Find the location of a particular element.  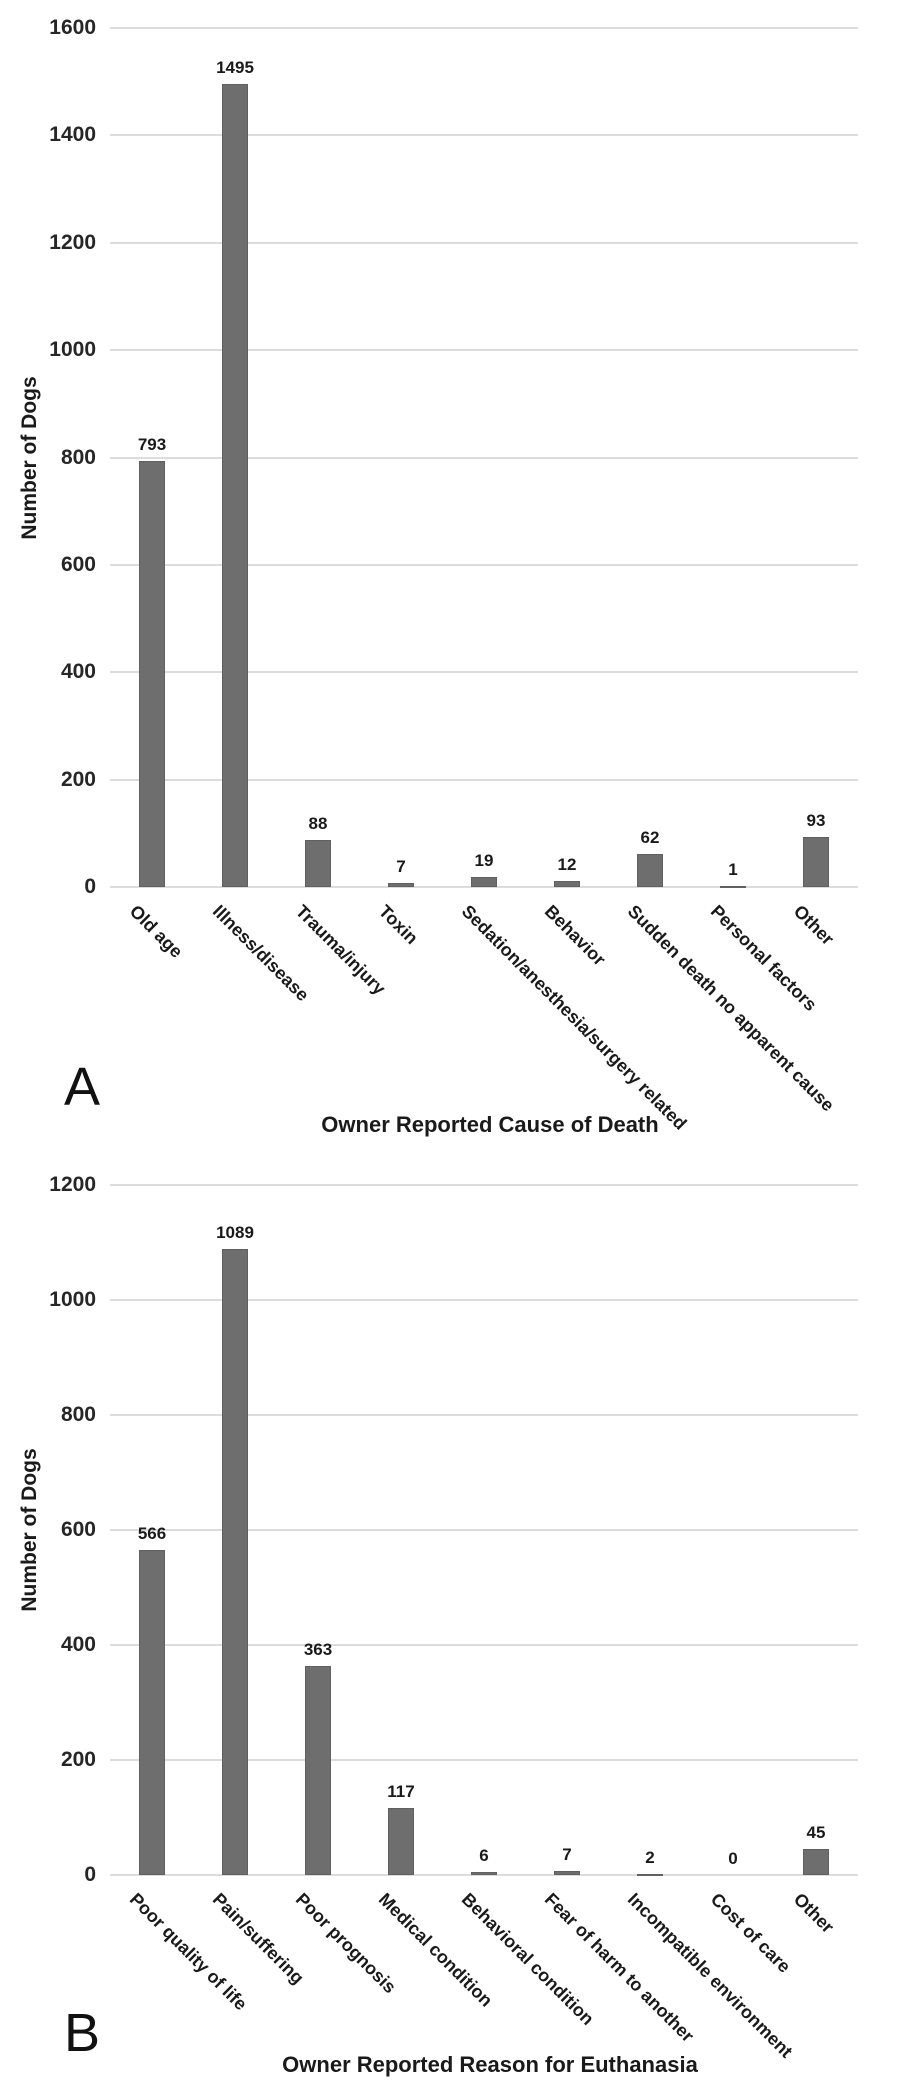

category-label-behavior: Behavior is located at coordinates (575, 935).